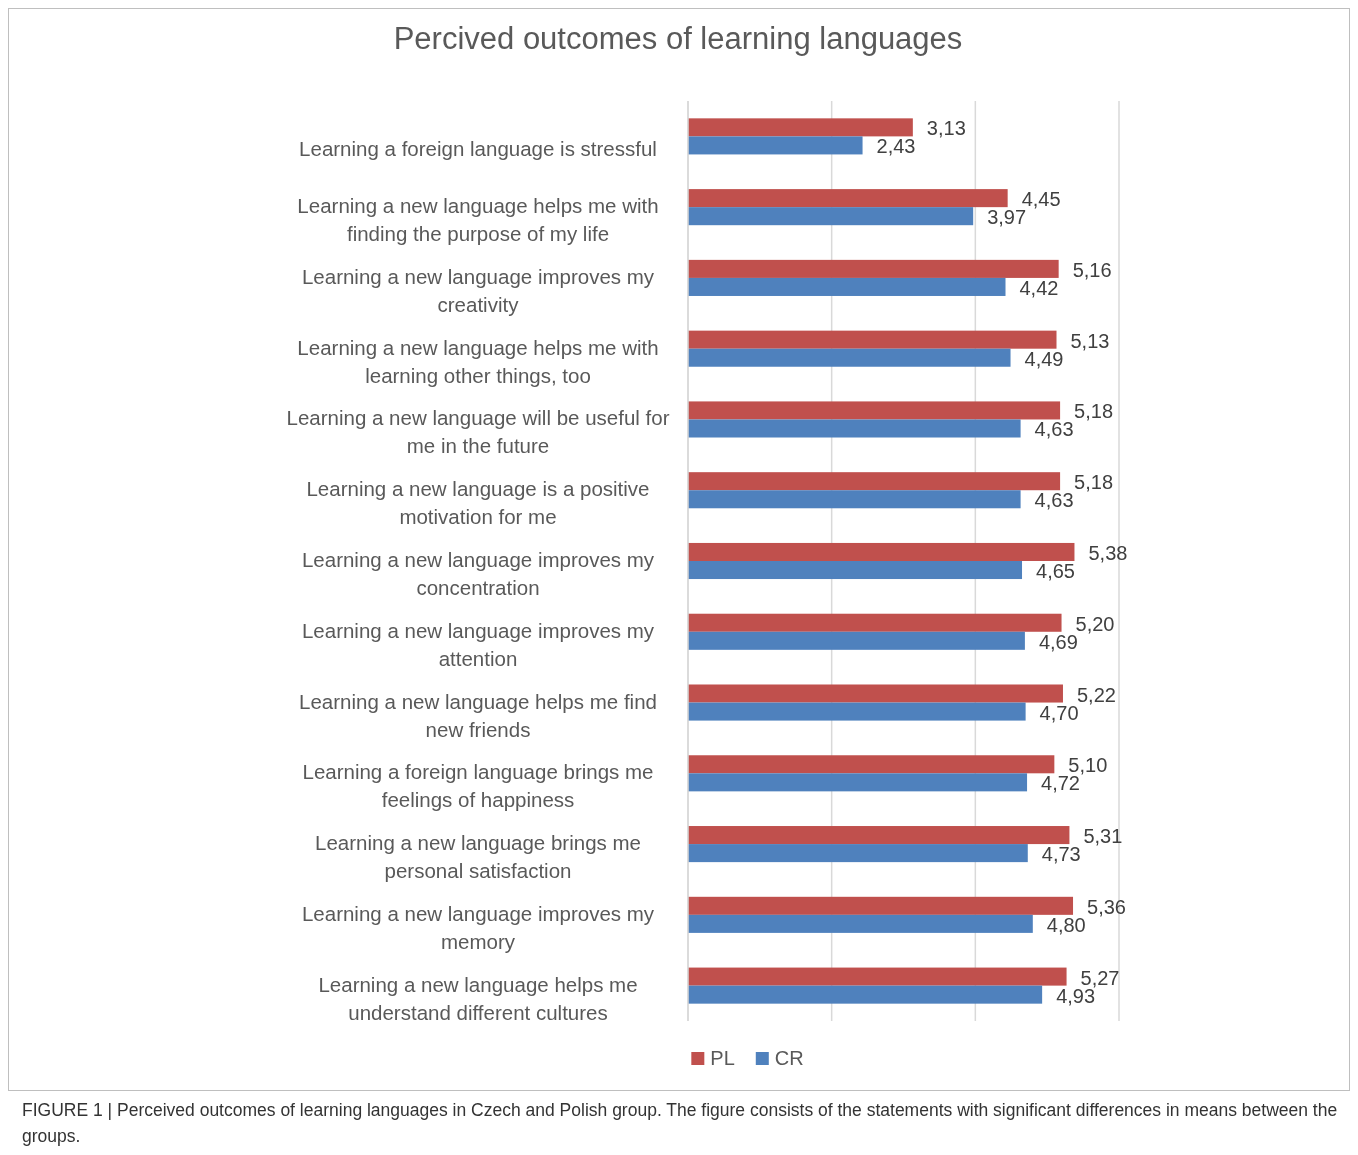  Describe the element at coordinates (478, 290) in the screenshot. I see `y-tick-label: Learning a new language improves my creativity` at that location.